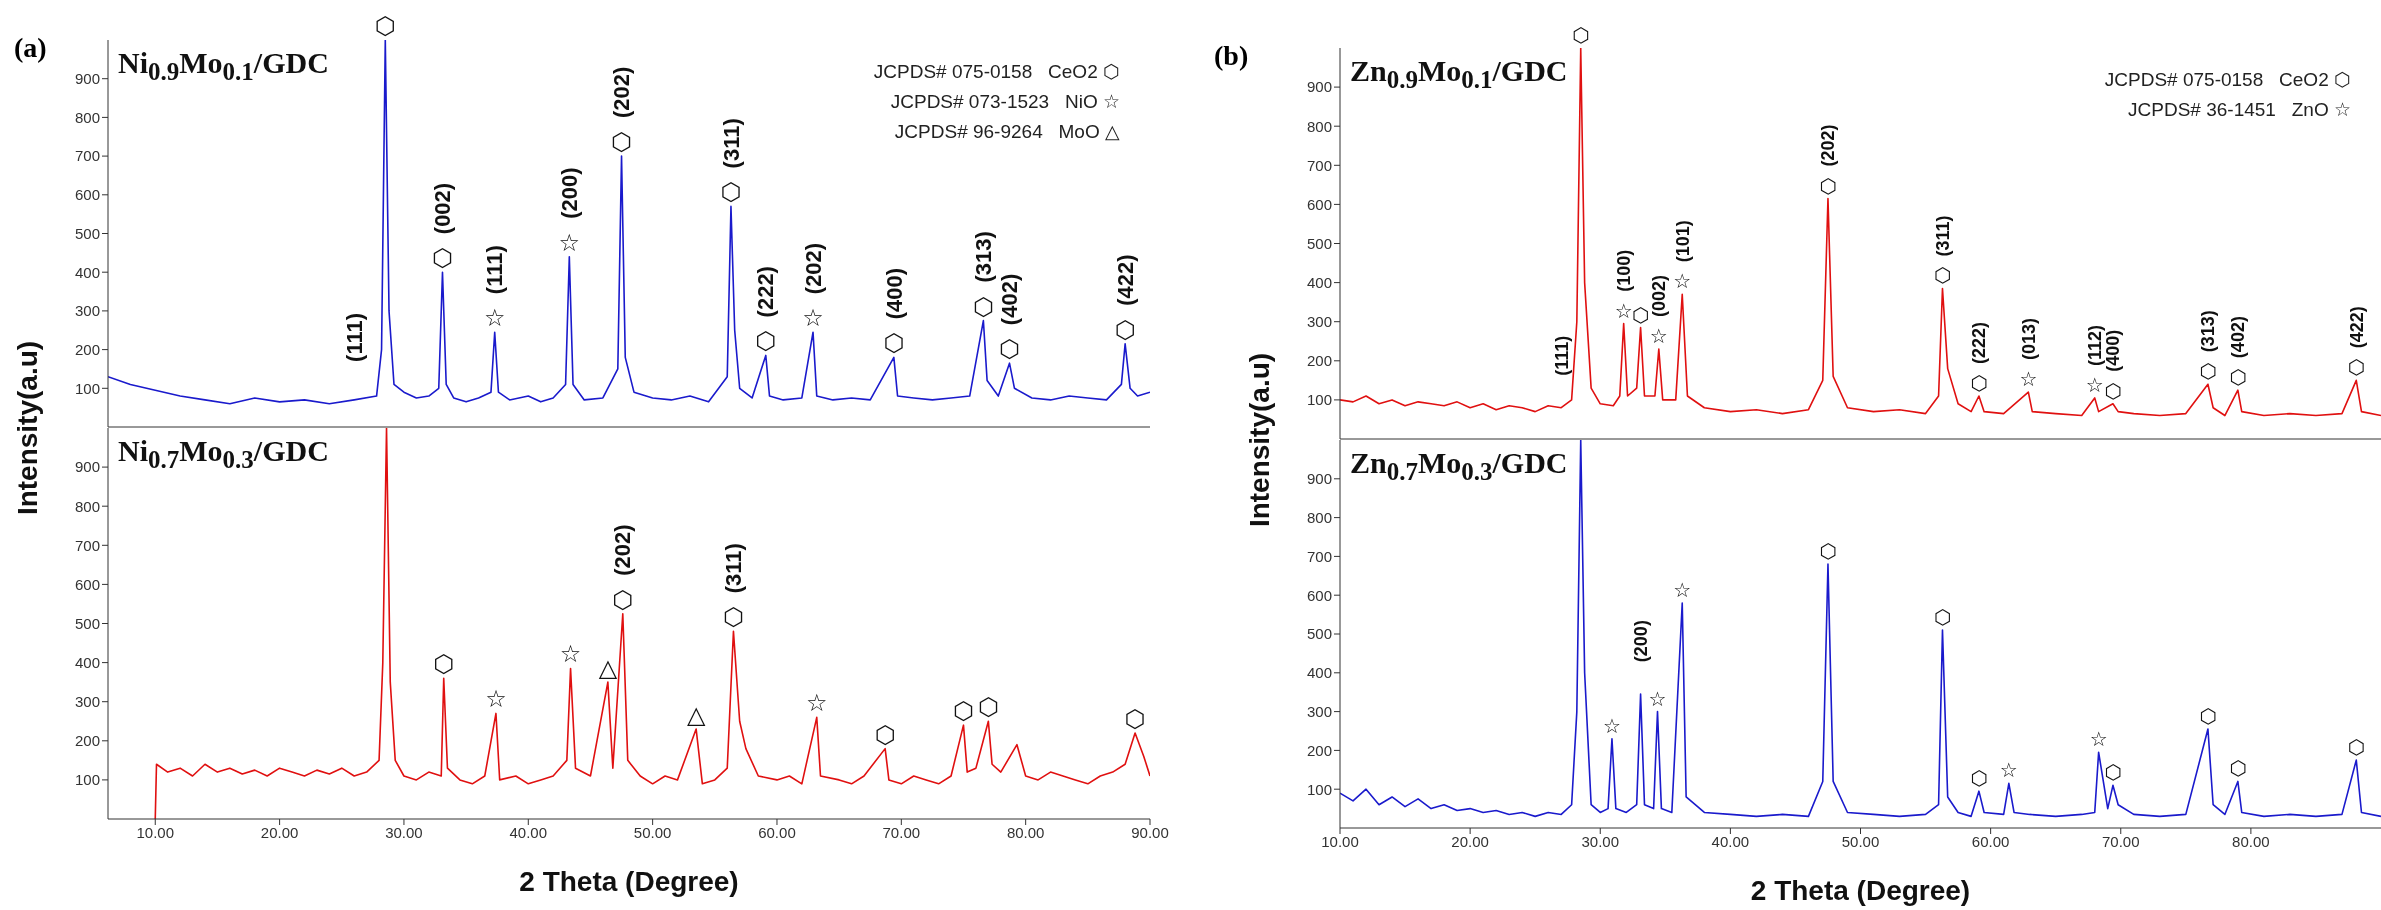 The image size is (2381, 910). I want to click on annotation: (013), so click(2028, 339).